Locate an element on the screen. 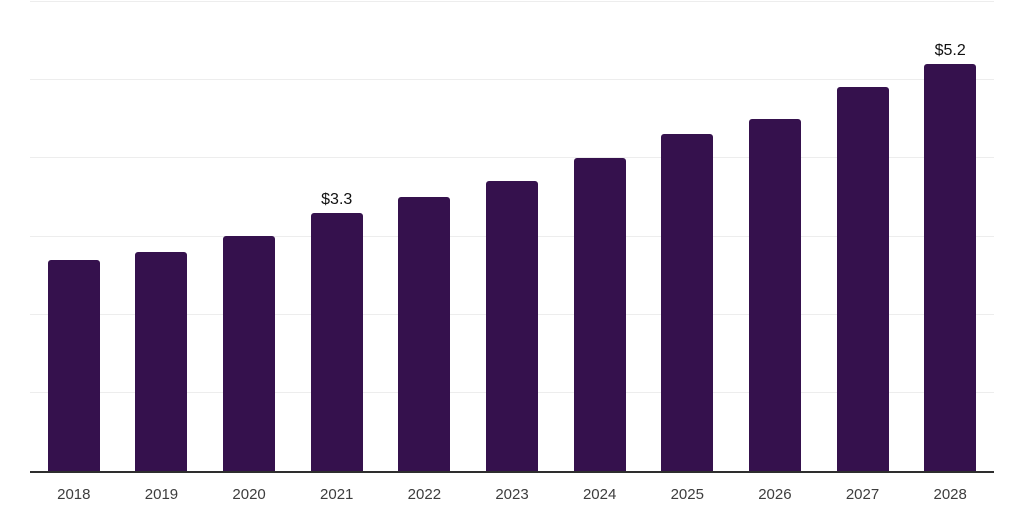 The height and width of the screenshot is (512, 1024). data-label-2021: $3.3 is located at coordinates (337, 199).